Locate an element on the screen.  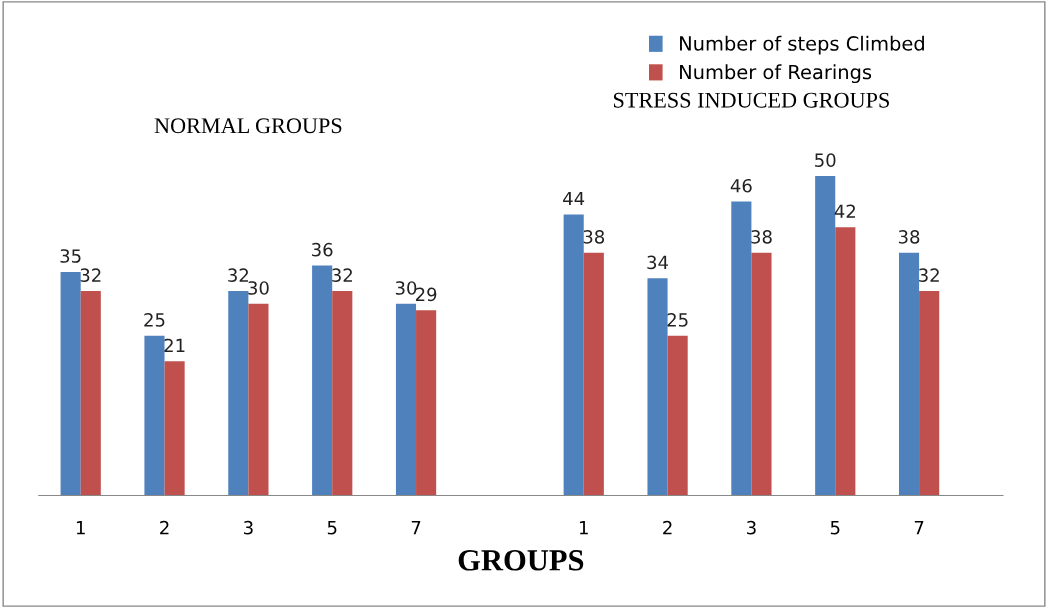
text: STRESS INDUCED GROUPS is located at coordinates (751, 100).